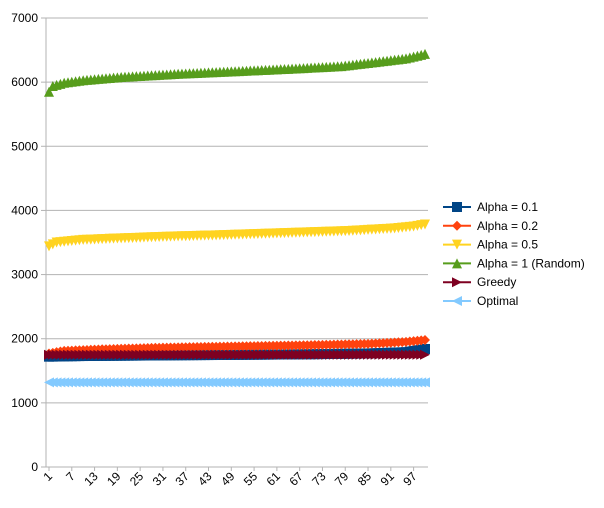 The width and height of the screenshot is (604, 508). Describe the element at coordinates (319, 479) in the screenshot. I see `x-tick-label: 73` at that location.